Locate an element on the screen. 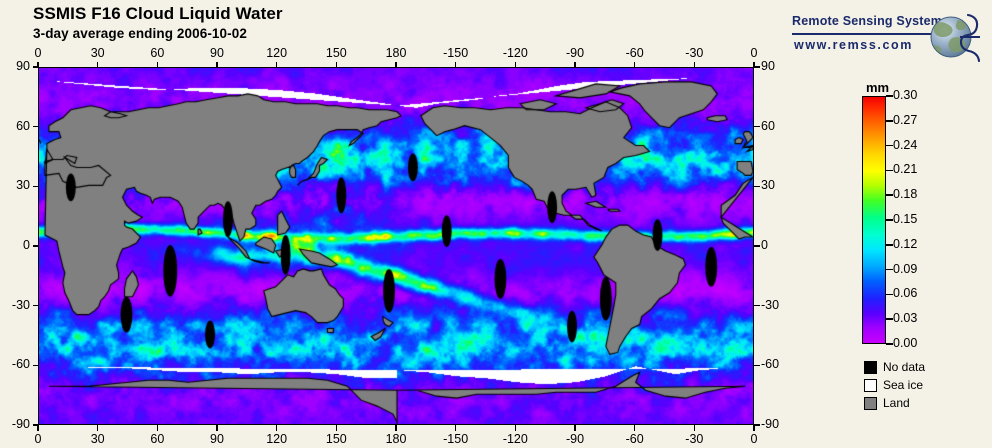 The width and height of the screenshot is (992, 448). y-axis-label-right: 60 is located at coordinates (768, 125).